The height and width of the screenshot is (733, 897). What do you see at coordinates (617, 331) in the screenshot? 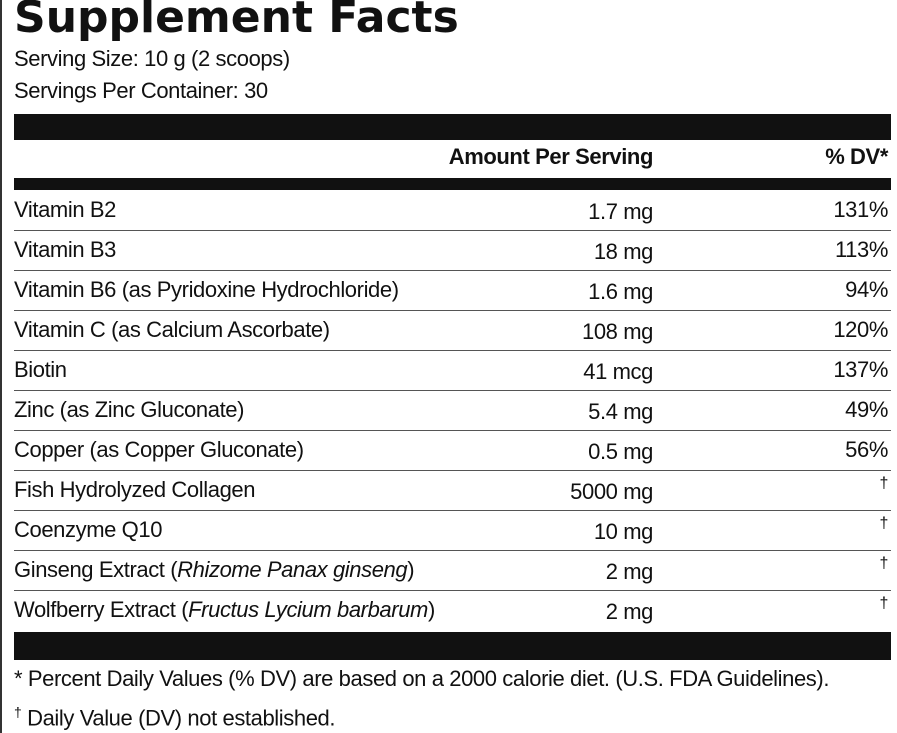
I see `amount: 108 mg` at bounding box center [617, 331].